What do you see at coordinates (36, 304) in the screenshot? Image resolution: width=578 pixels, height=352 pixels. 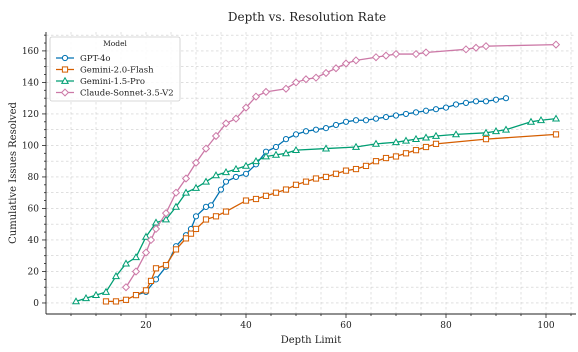 I see `y-tick-label: 0` at bounding box center [36, 304].